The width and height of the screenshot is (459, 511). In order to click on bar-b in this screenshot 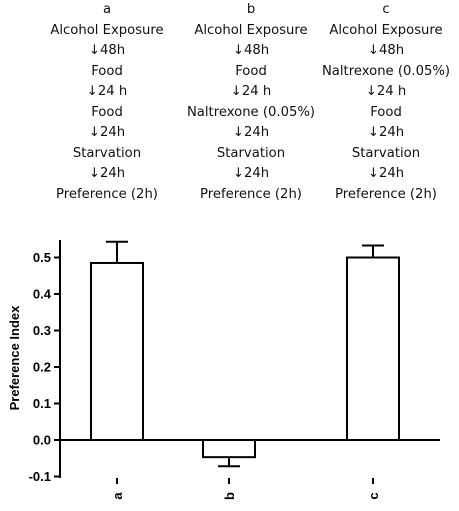, I will do `click(229, 449)`.